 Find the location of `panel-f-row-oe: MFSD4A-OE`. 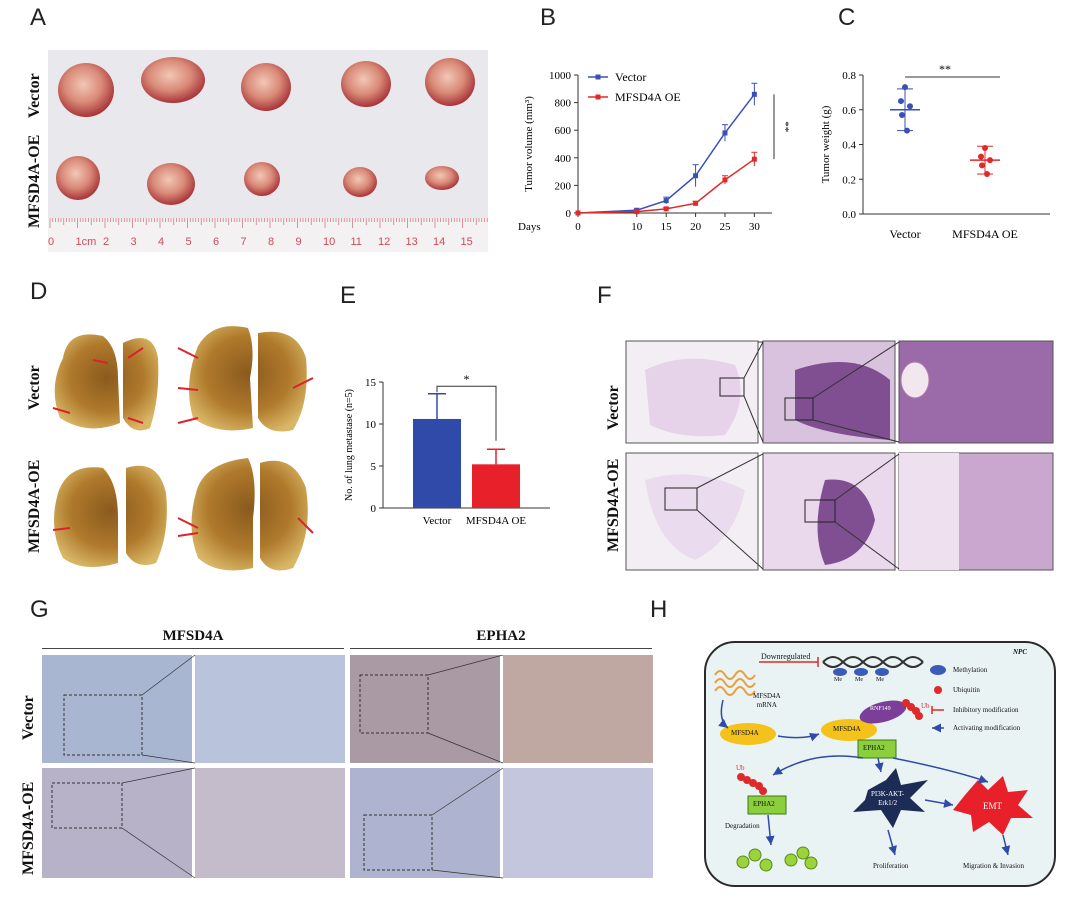

panel-f-row-oe: MFSD4A-OE is located at coordinates (613, 505).